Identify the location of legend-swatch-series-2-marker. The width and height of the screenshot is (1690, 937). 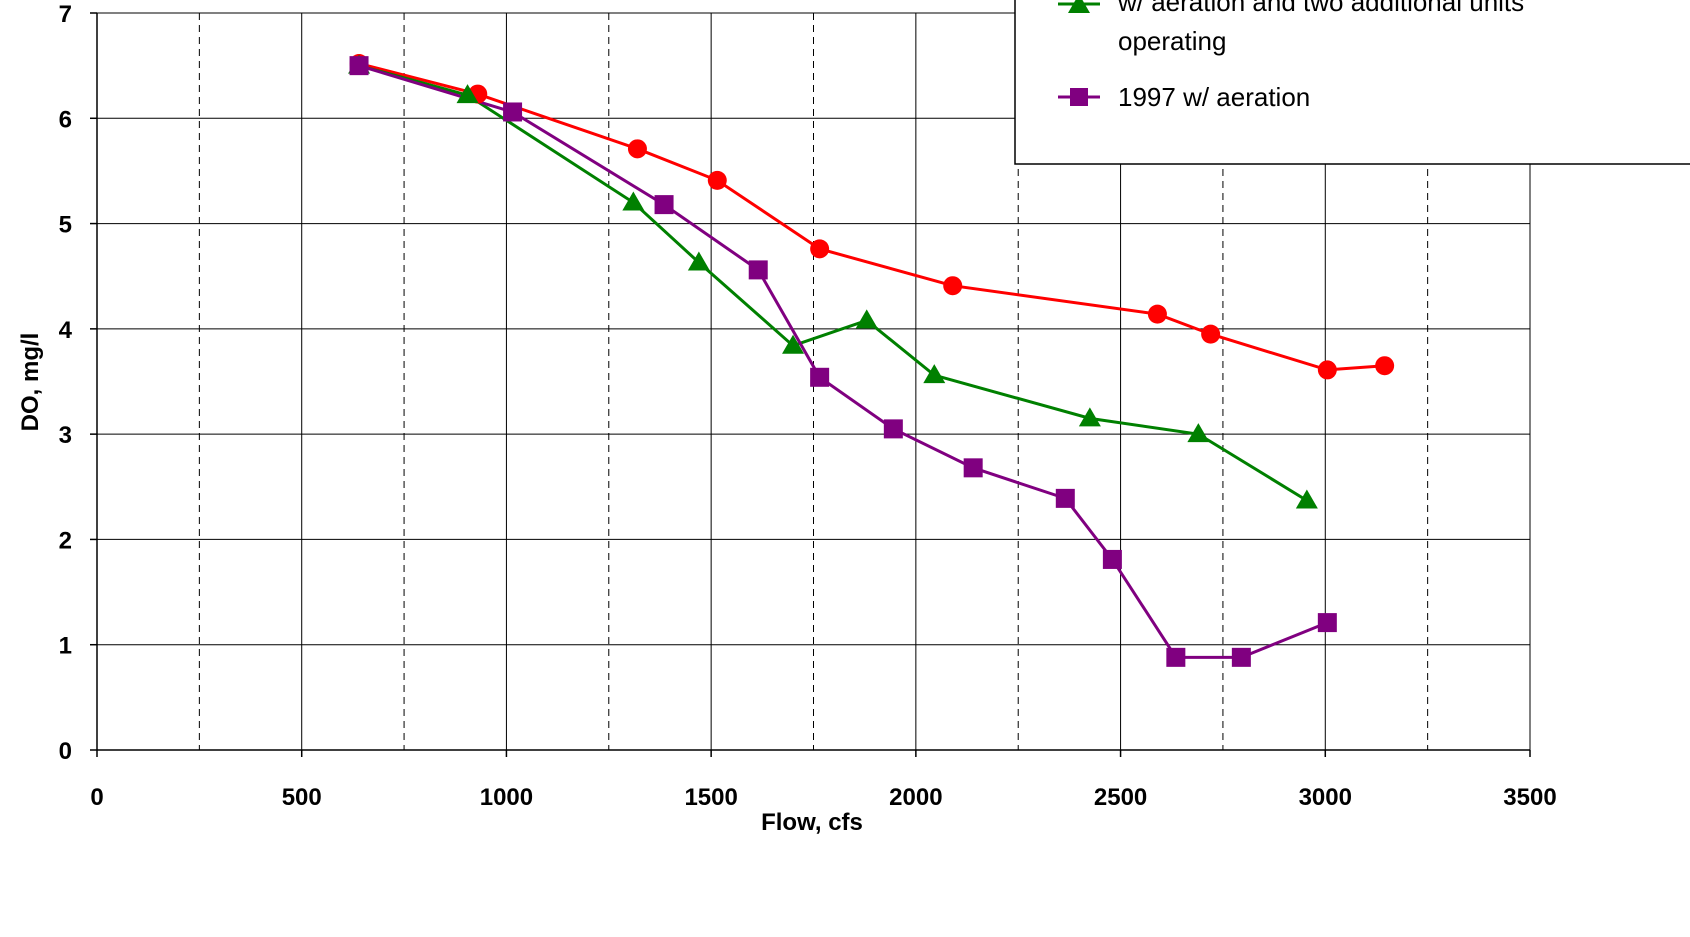
(1079, 6).